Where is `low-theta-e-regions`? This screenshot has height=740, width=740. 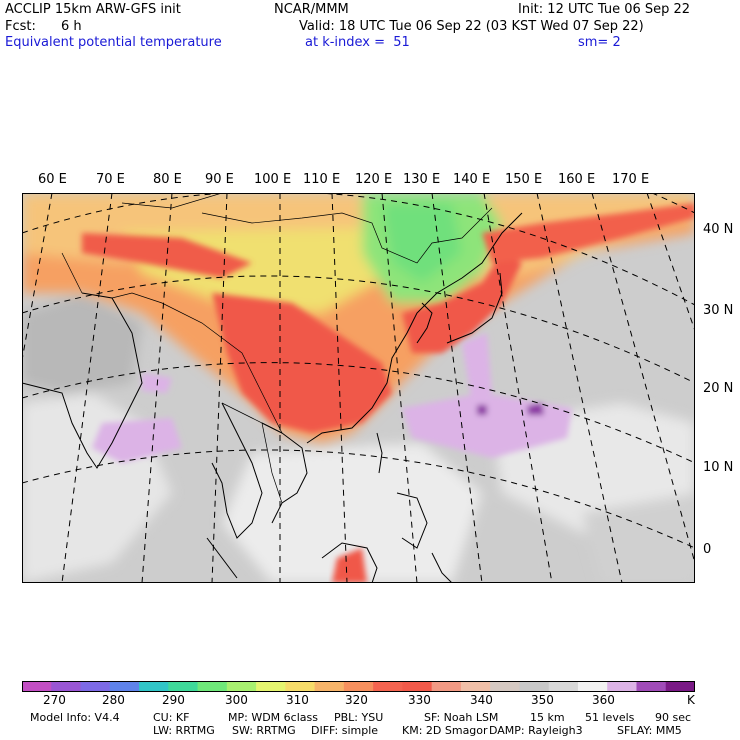
low-theta-e-regions is located at coordinates (332, 398).